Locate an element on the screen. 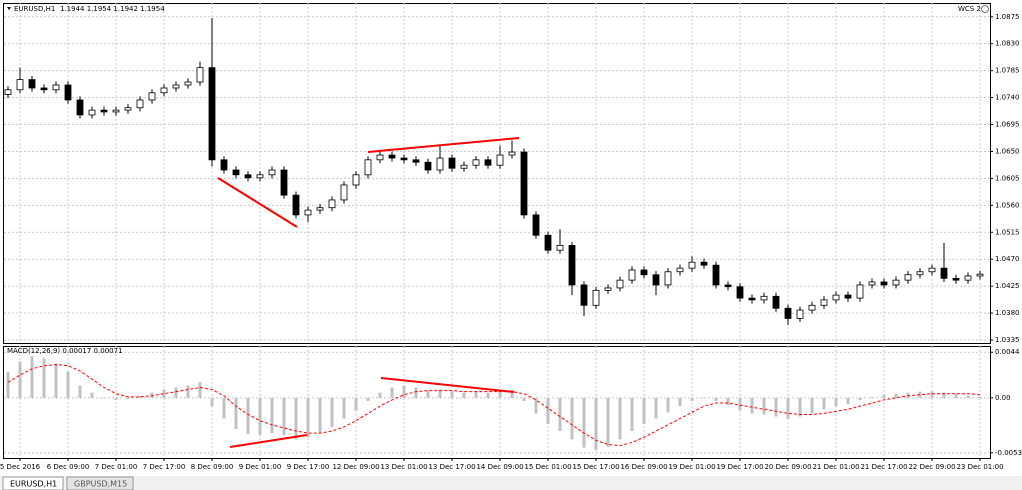  x-tick-label: 9 Dec 17:00 is located at coordinates (308, 467).